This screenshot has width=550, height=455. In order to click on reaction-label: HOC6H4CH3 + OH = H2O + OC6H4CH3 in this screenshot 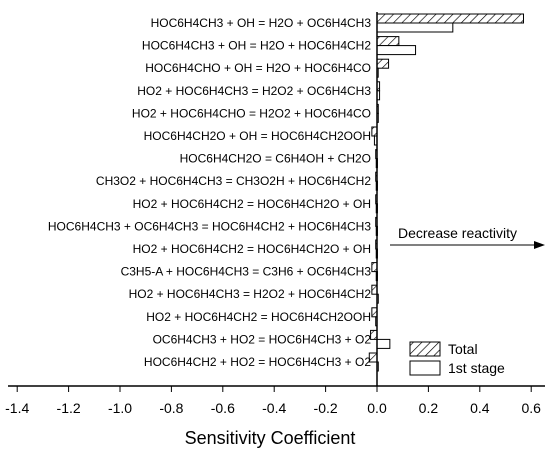, I will do `click(261, 23)`.